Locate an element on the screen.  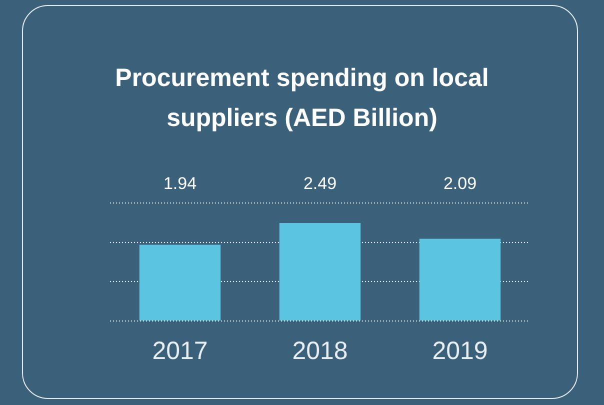
x-tick-label: 2018 is located at coordinates (320, 350).